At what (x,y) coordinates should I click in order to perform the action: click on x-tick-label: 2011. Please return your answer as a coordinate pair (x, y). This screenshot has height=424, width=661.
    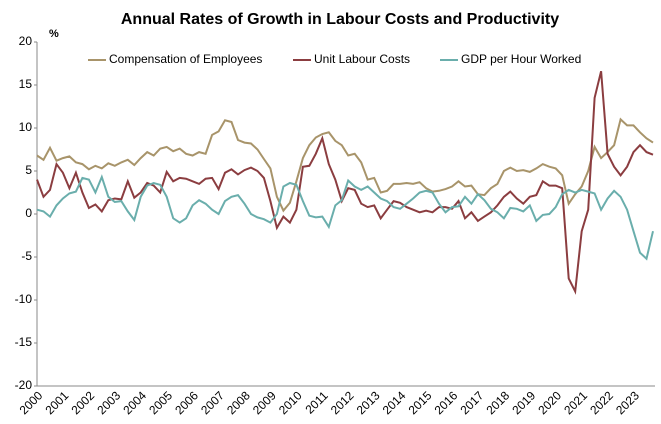
    Looking at the image, I should click on (317, 402).